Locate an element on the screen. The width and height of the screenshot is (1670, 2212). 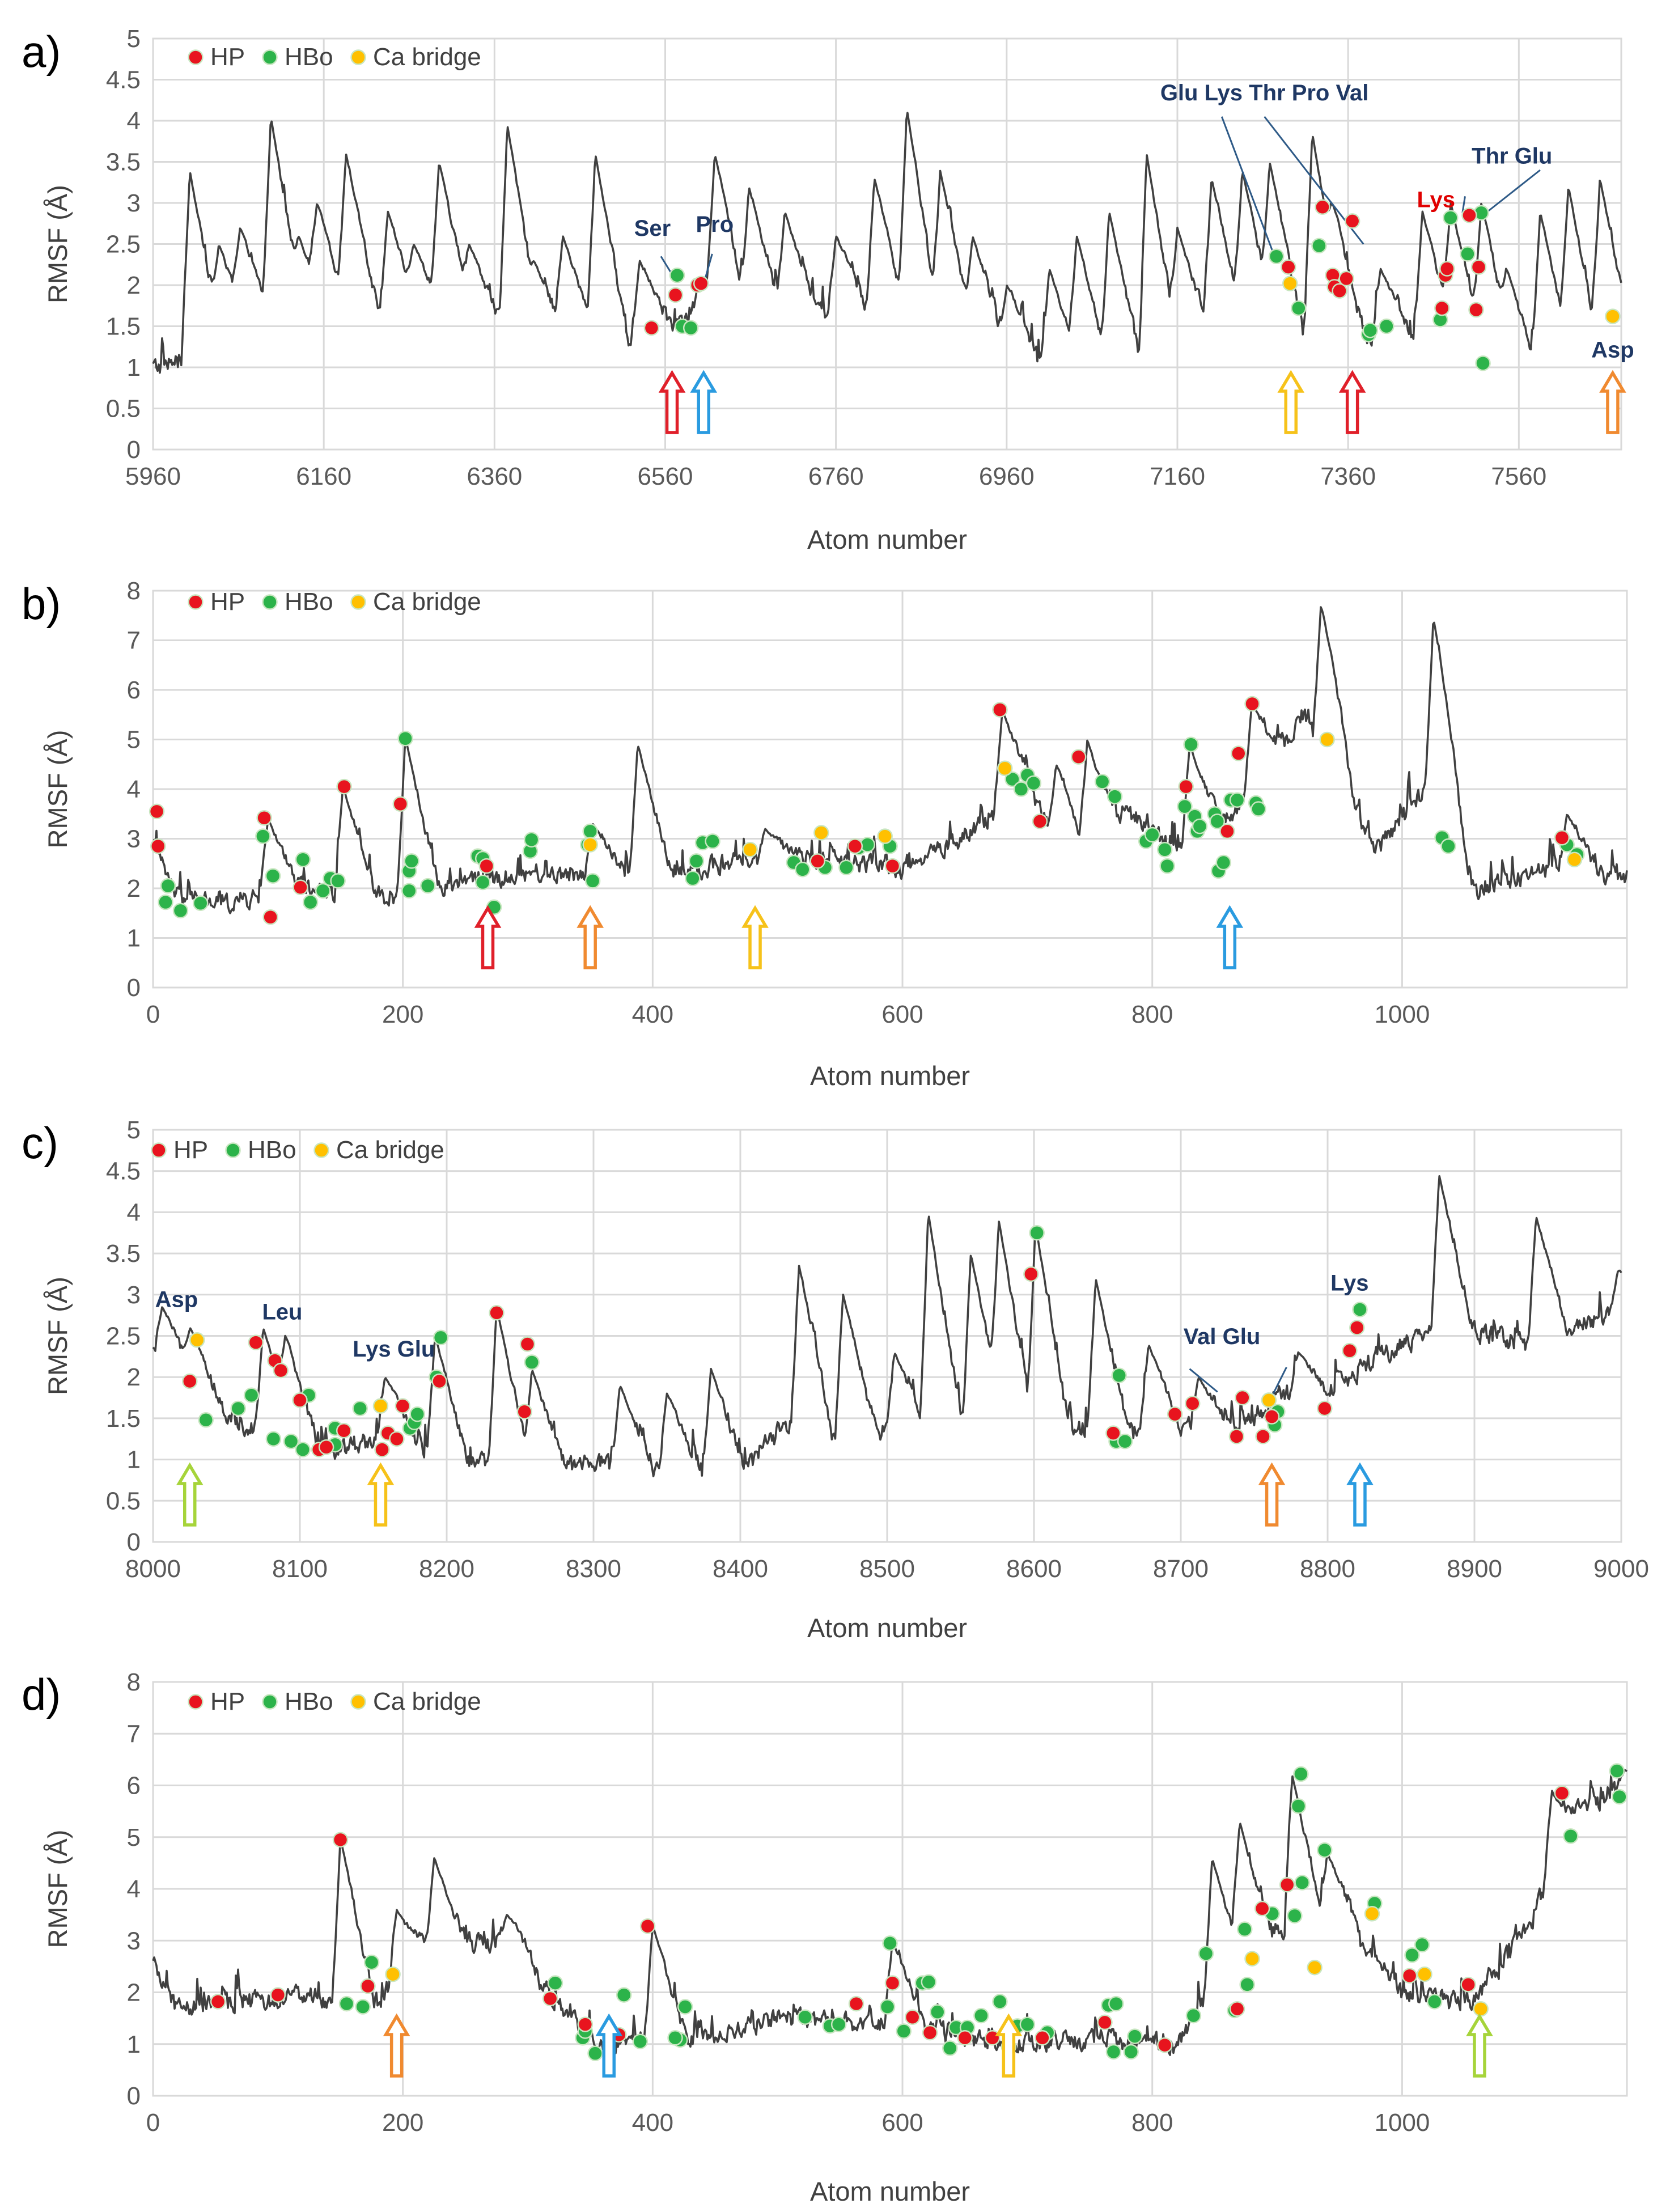
y-axis-title: RMSF (Å) is located at coordinates (58, 1889).